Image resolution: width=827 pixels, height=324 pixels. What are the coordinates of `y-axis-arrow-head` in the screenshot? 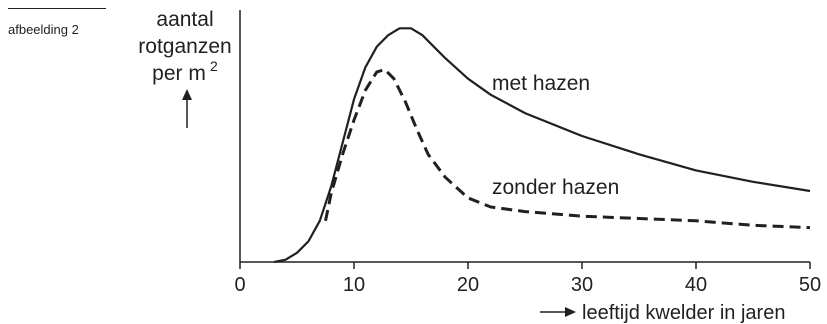 It's located at (187, 94).